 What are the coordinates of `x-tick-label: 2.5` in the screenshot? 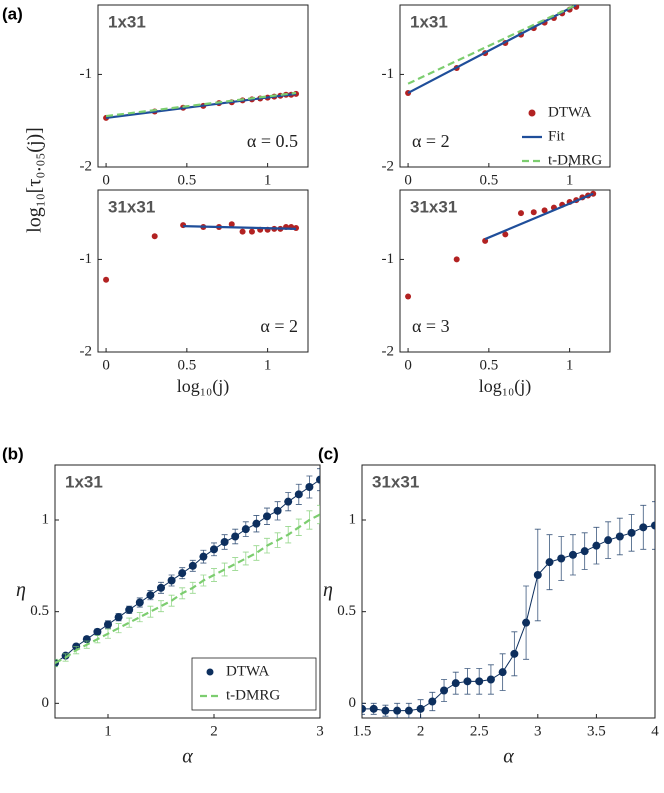 It's located at (479, 731).